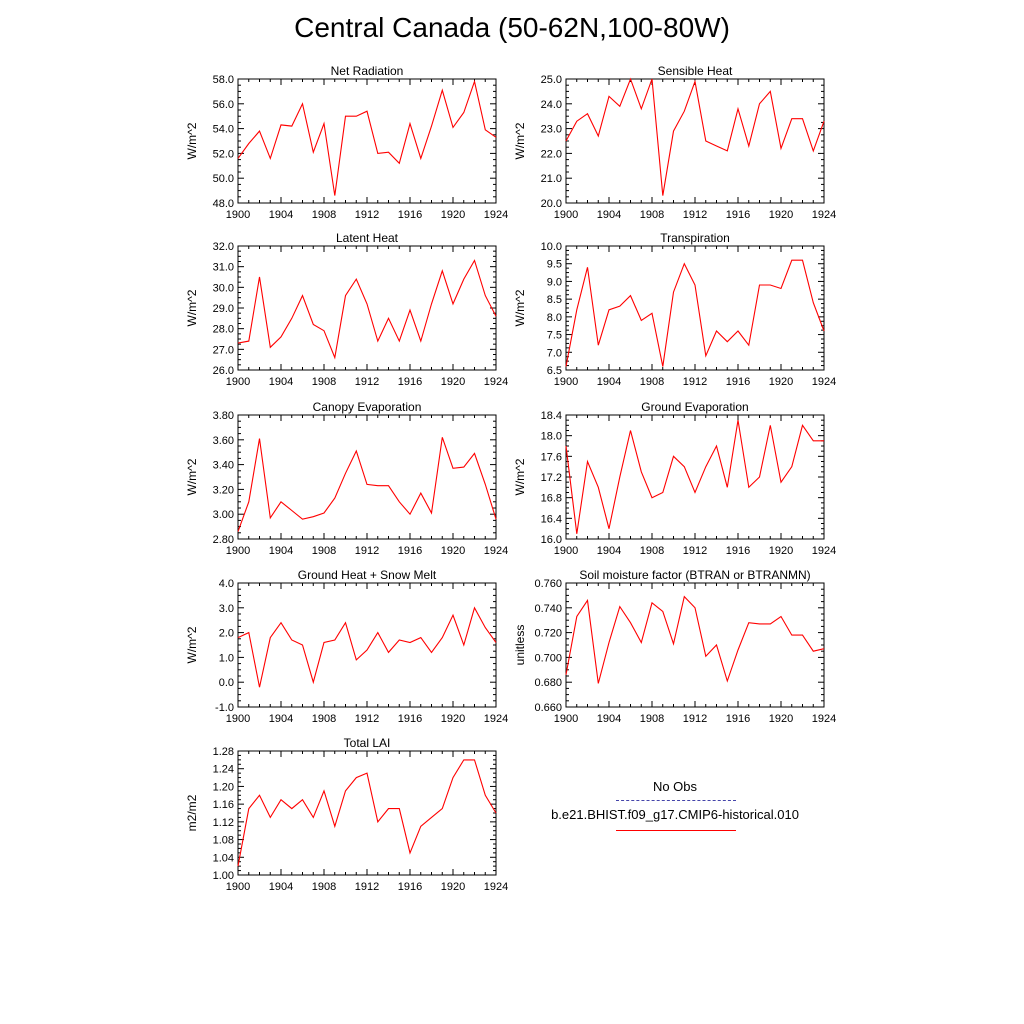 This screenshot has height=1024, width=1024. Describe the element at coordinates (192, 140) in the screenshot. I see `panel-1-ylabel: W/m^2` at that location.